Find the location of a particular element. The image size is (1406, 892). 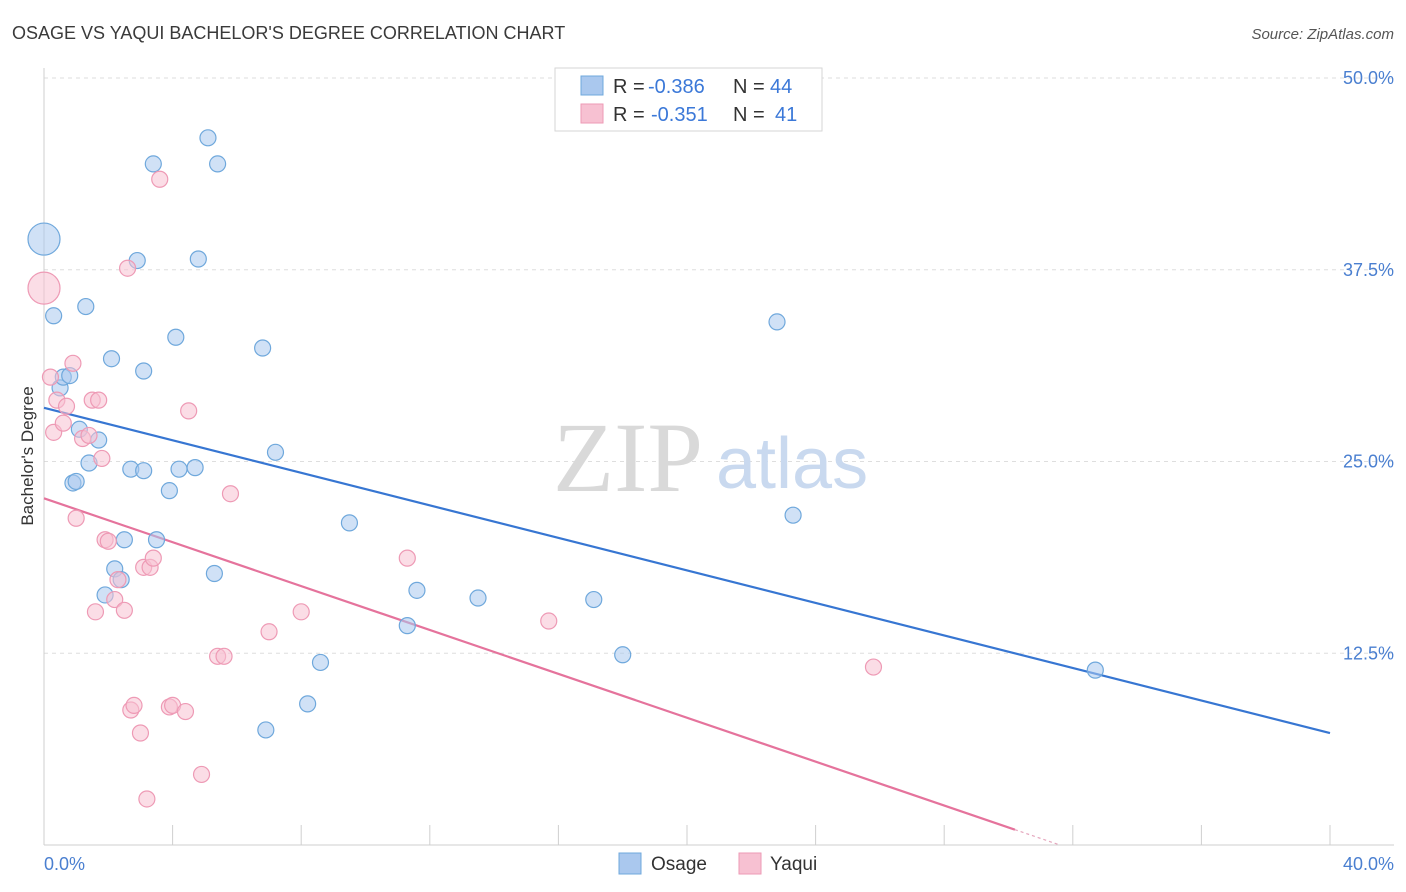

series-legend-label-yaqui: Yaqui is located at coordinates (793, 864).